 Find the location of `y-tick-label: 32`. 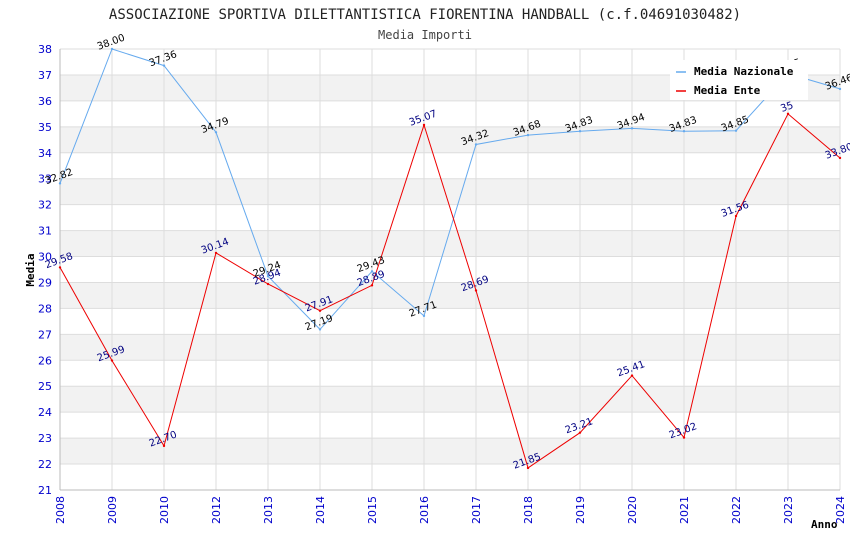

y-tick-label: 32 is located at coordinates (45, 205).